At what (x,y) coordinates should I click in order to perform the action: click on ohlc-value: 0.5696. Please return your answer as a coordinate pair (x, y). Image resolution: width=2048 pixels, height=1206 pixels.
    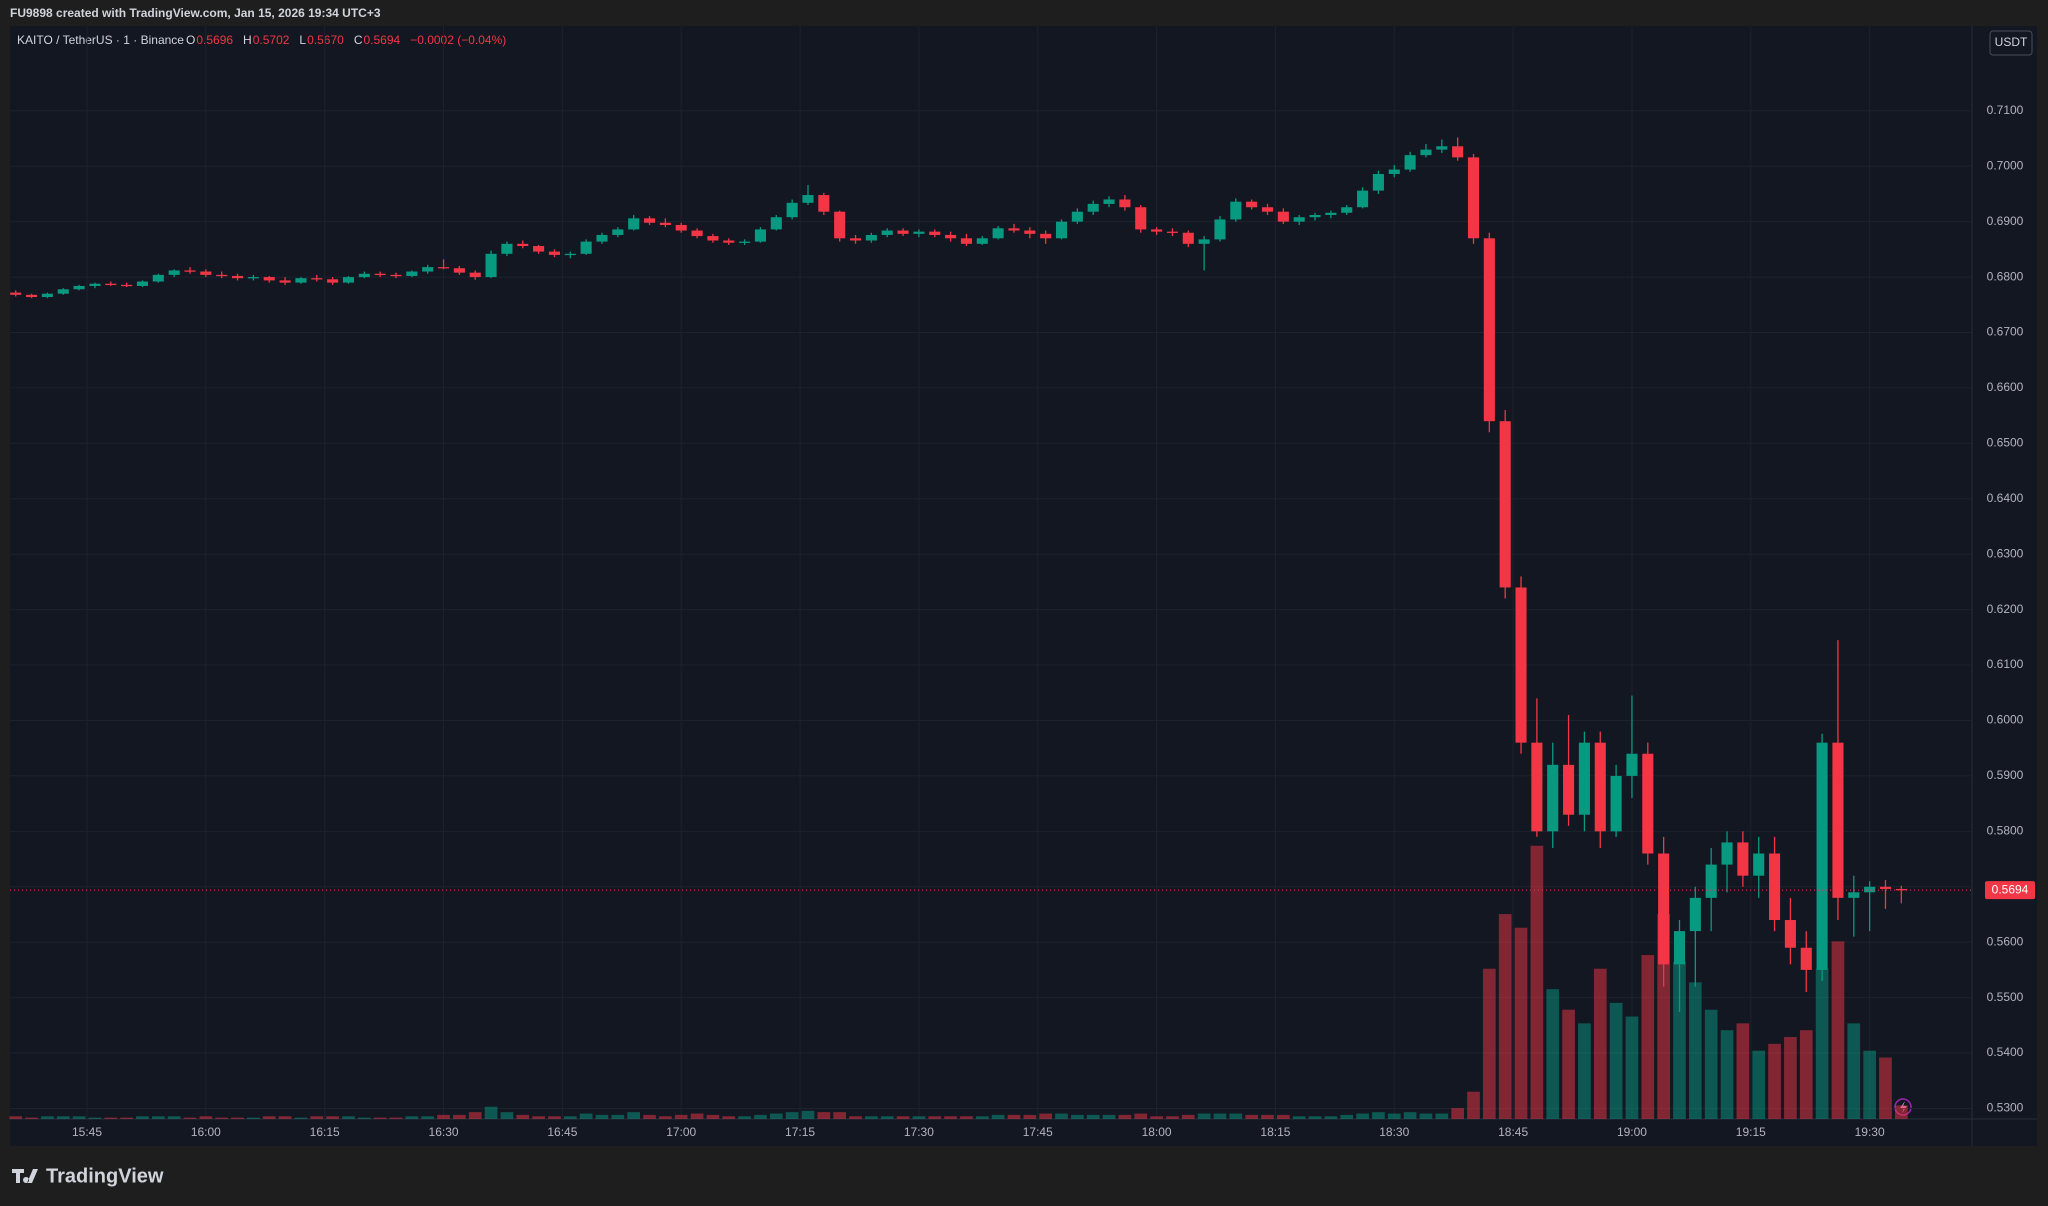
    Looking at the image, I should click on (214, 40).